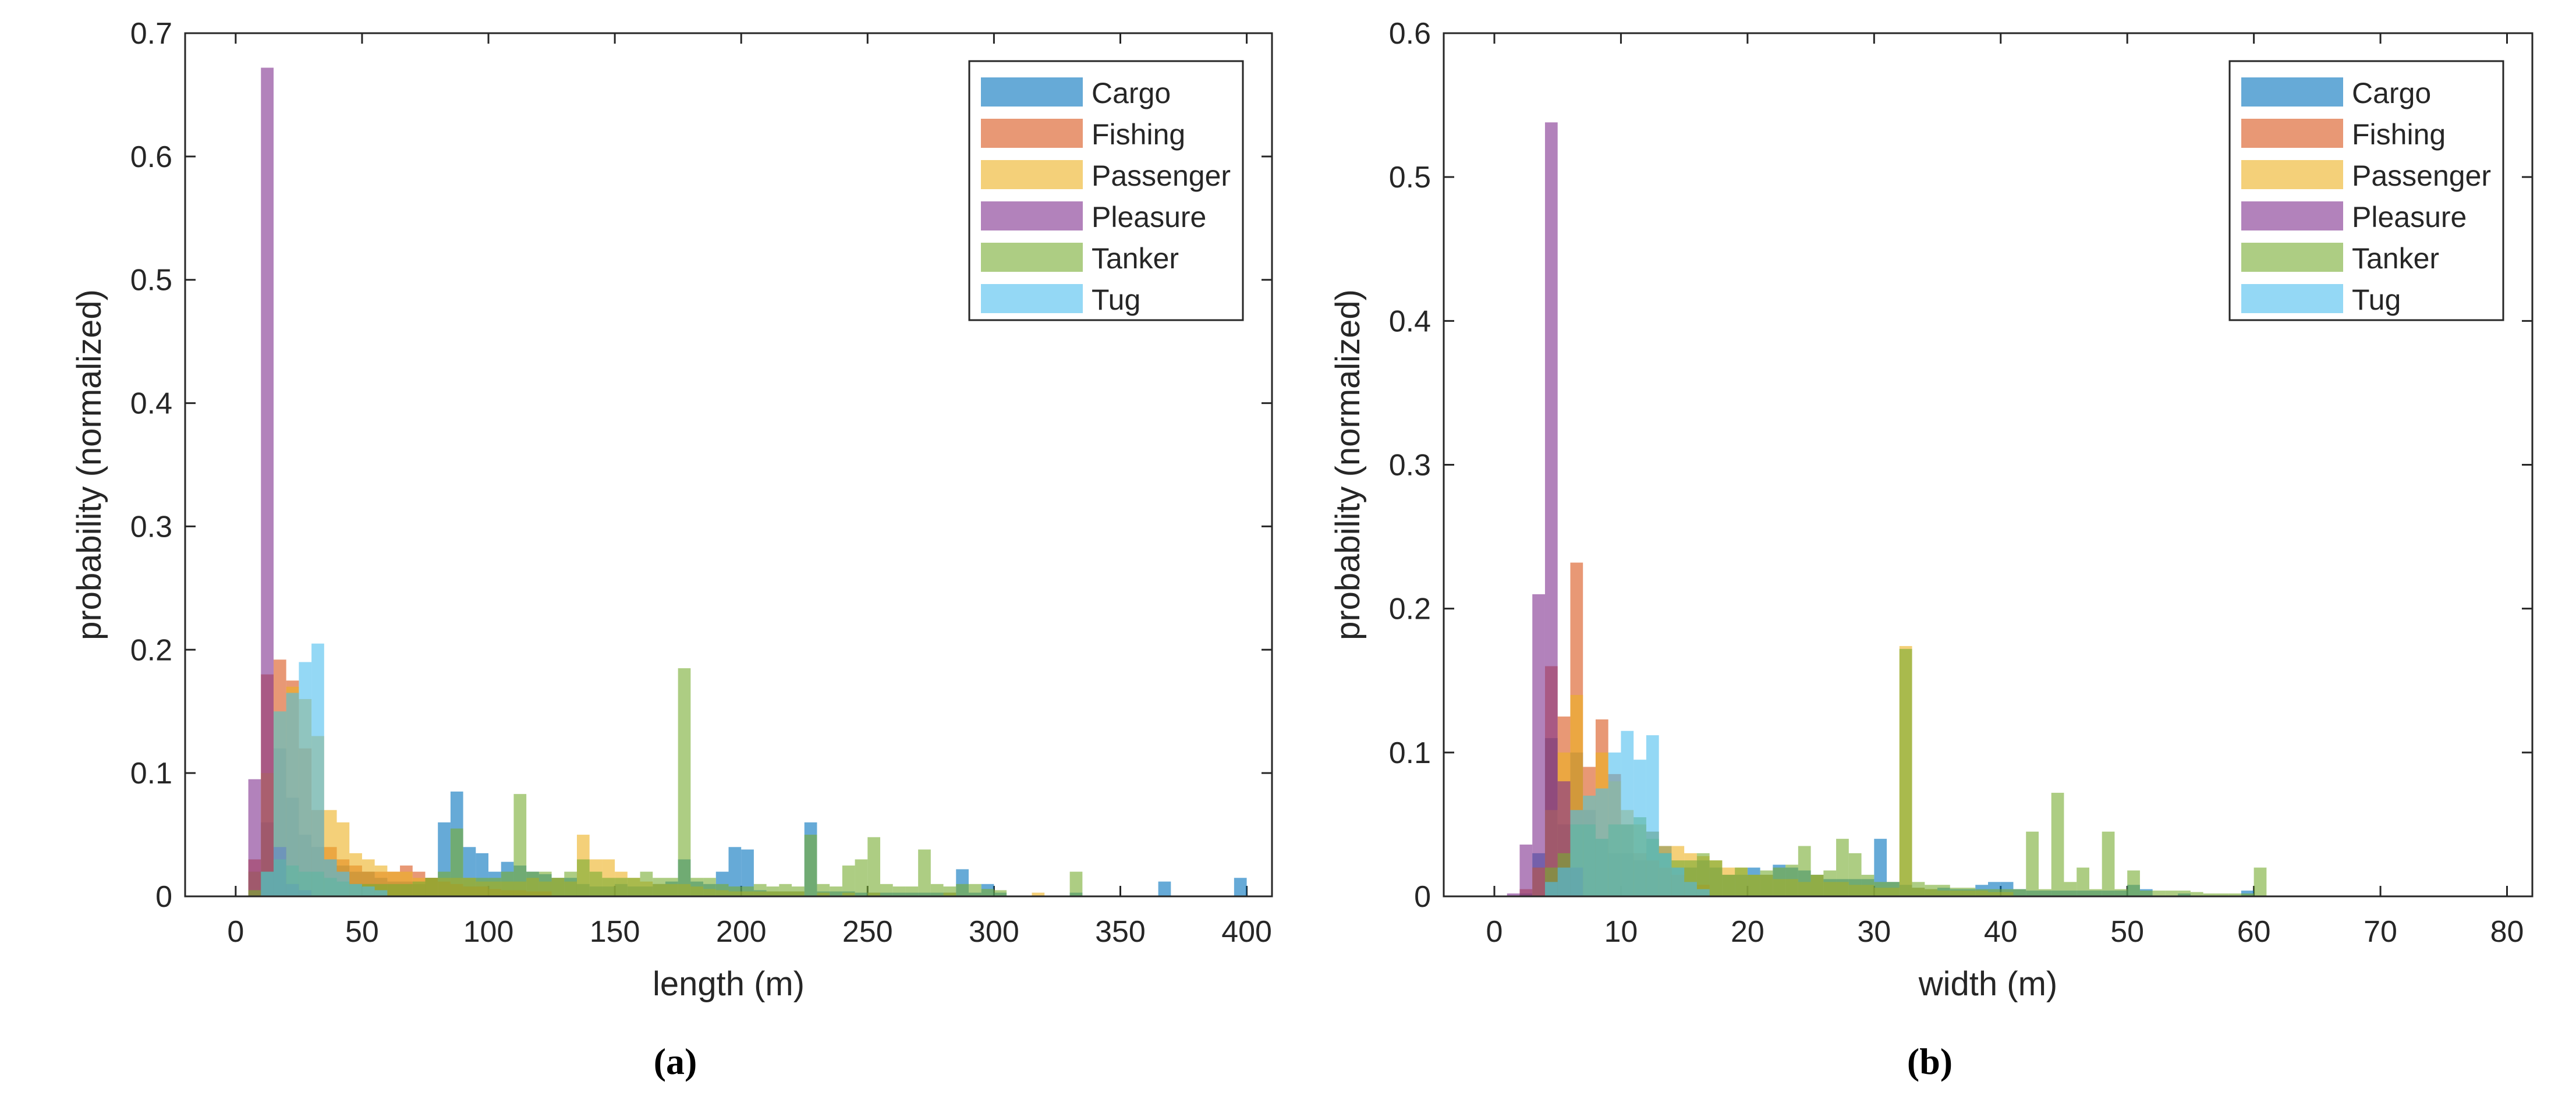  Describe the element at coordinates (1987, 984) in the screenshot. I see `chart-b-x-axis-label: width (m)` at that location.